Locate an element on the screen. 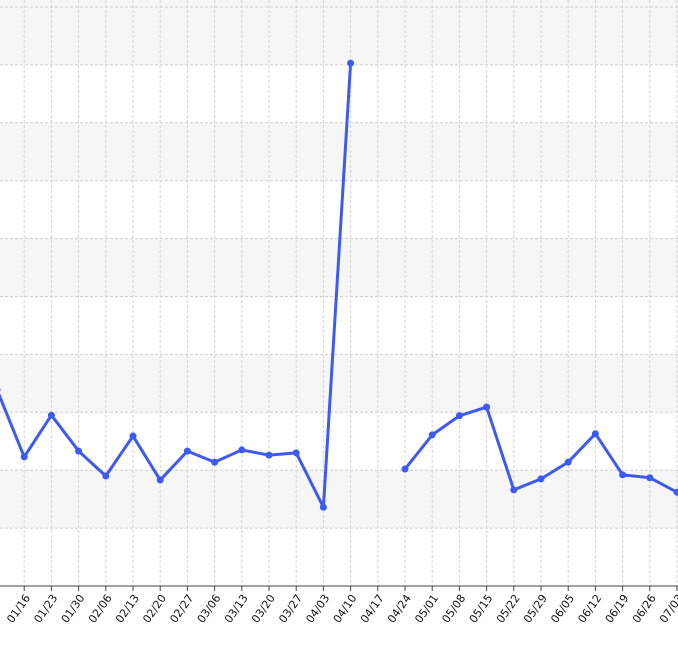  x-tick-label: 02/27 is located at coordinates (181, 608).